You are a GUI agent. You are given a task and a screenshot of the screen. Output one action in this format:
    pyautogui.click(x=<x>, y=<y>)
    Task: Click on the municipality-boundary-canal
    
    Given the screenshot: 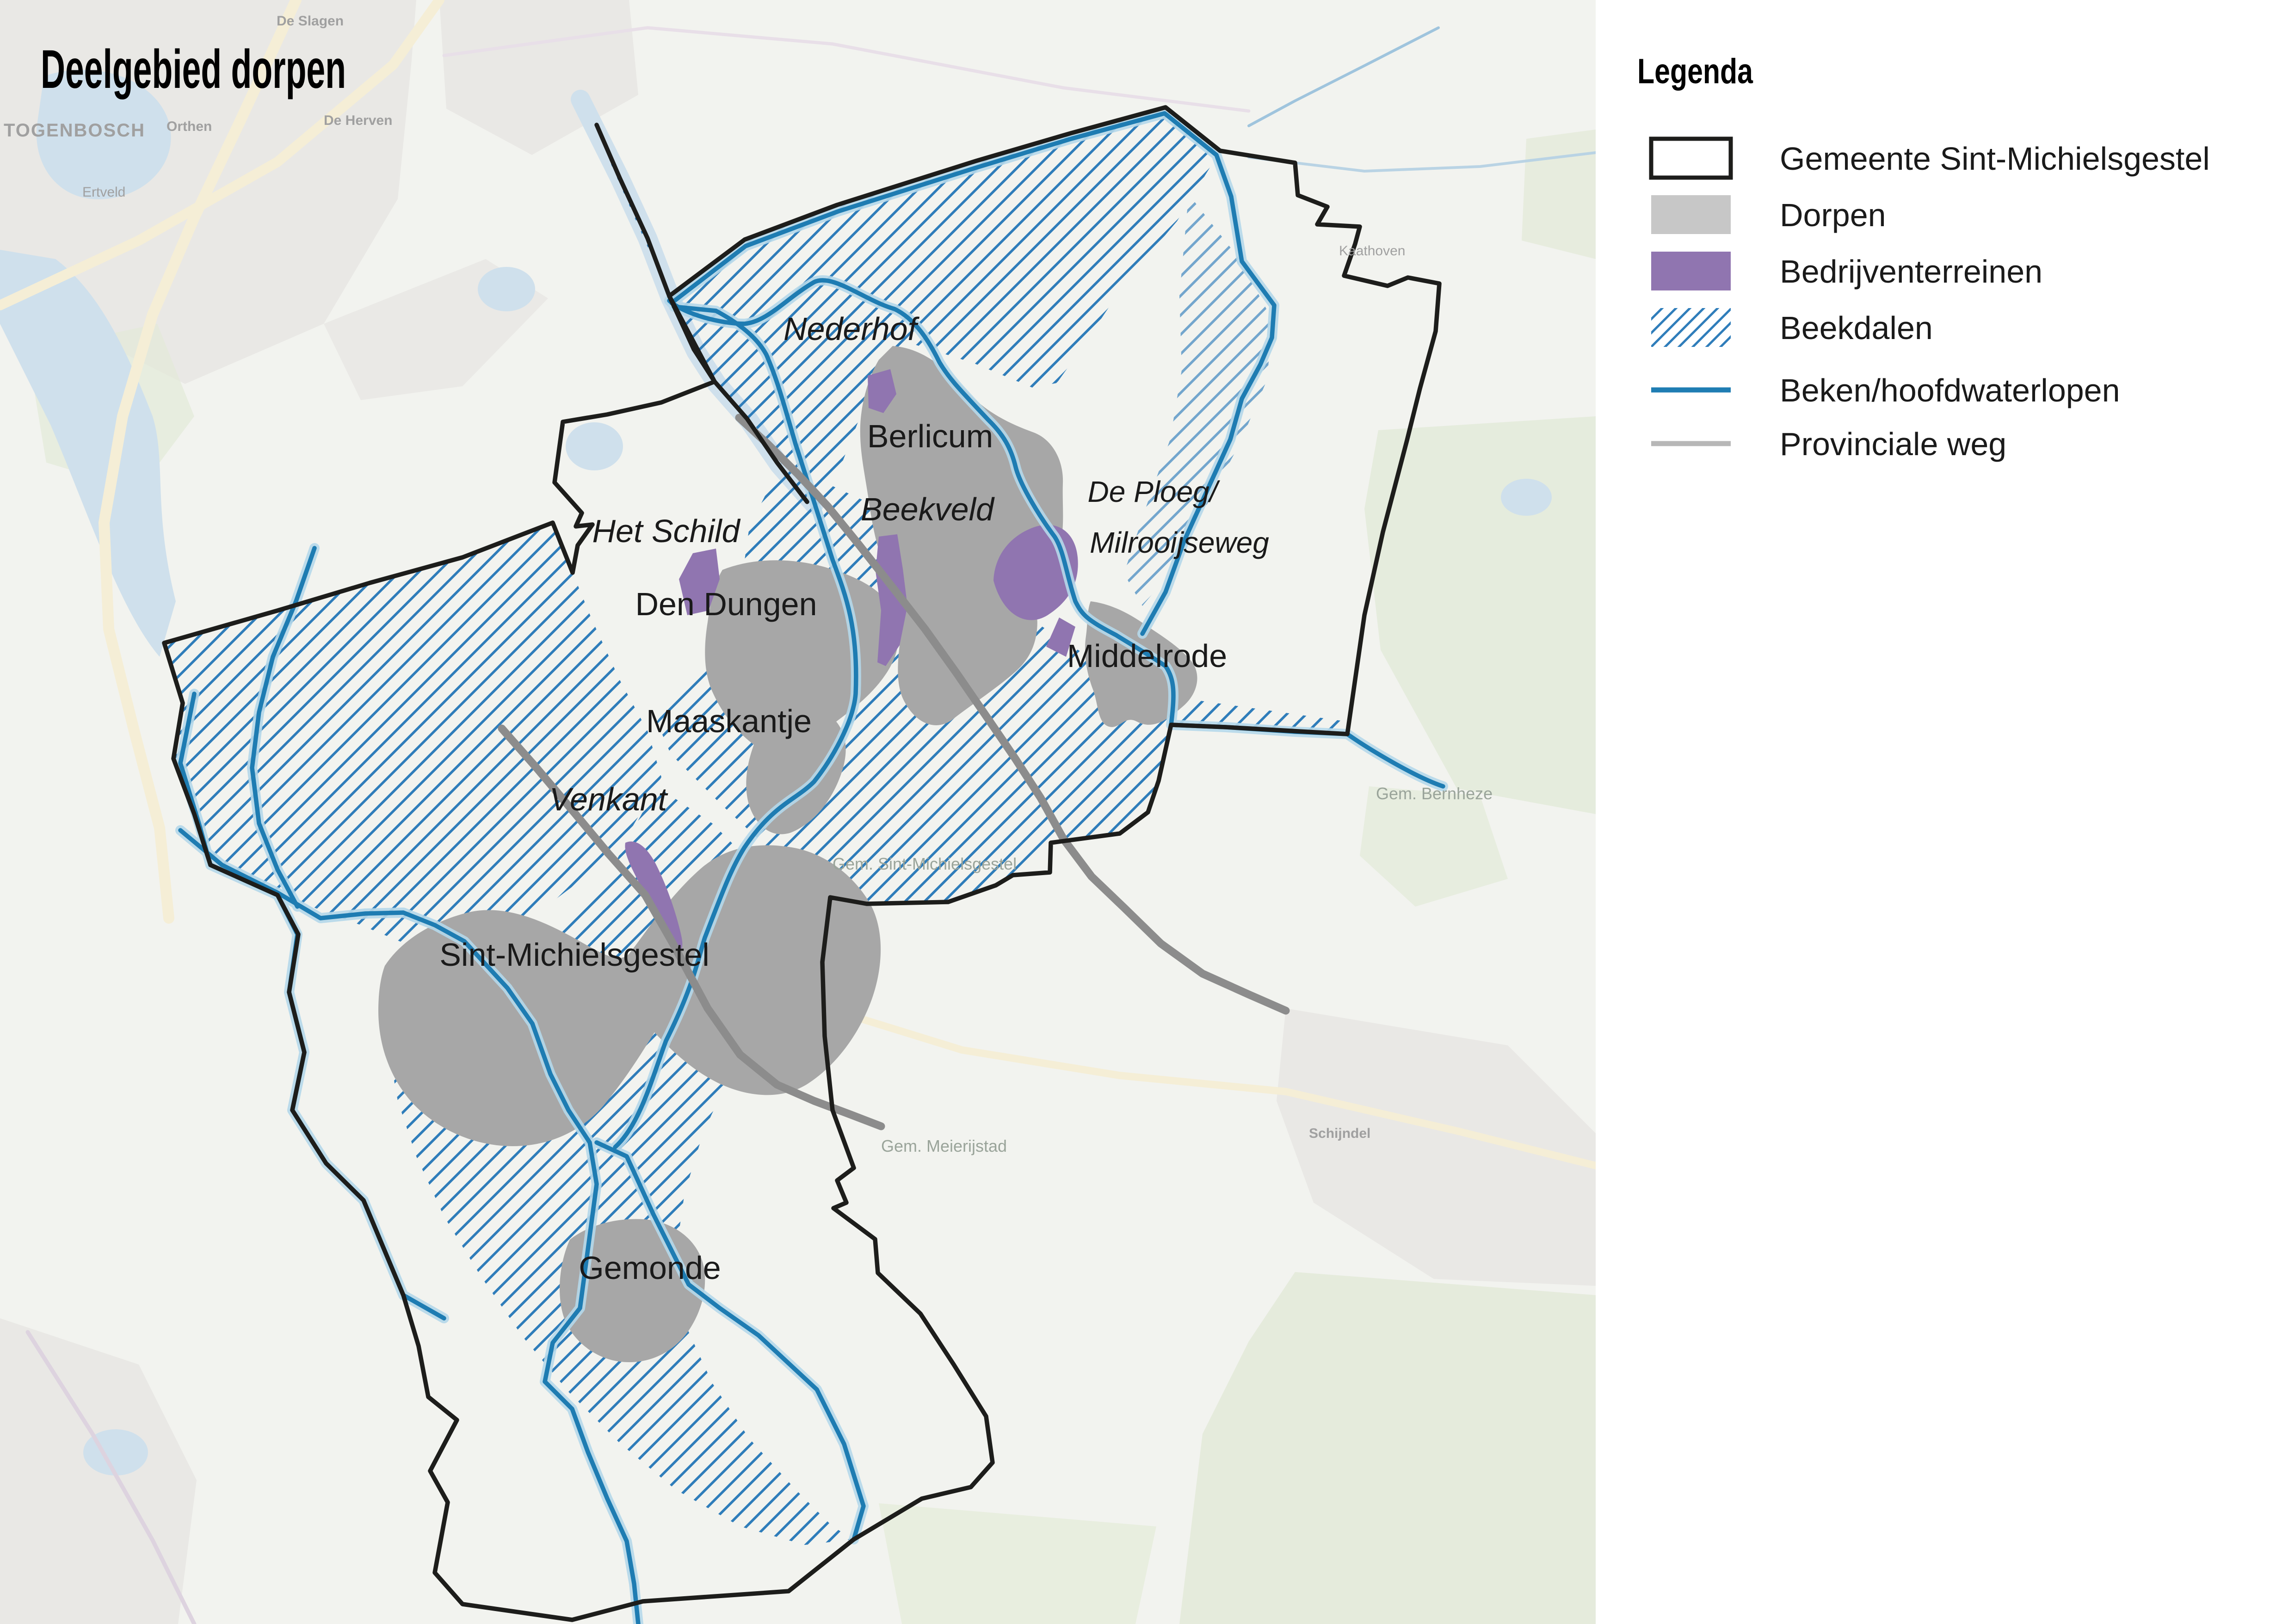 What is the action you would take?
    pyautogui.click(x=701, y=313)
    